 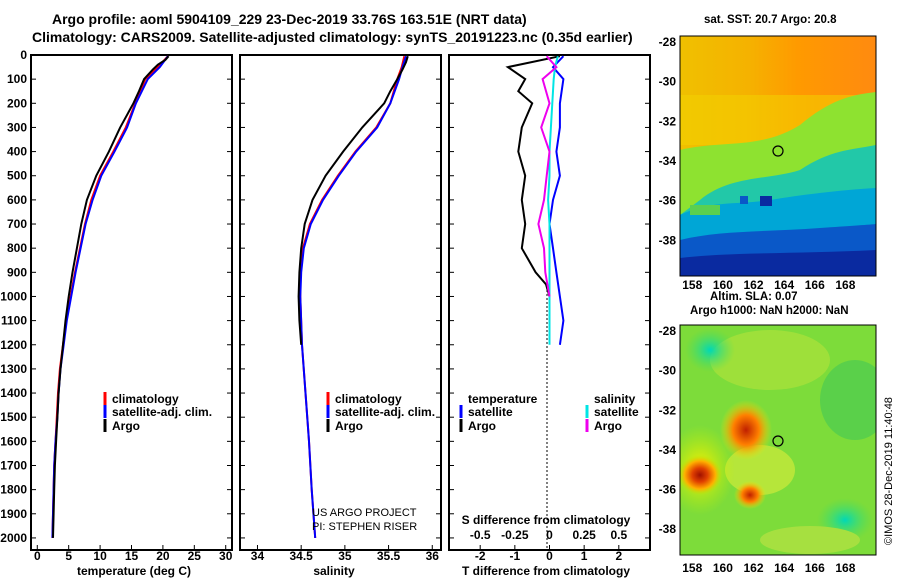 I want to click on sla-lat-tick: -38, so click(x=668, y=529).